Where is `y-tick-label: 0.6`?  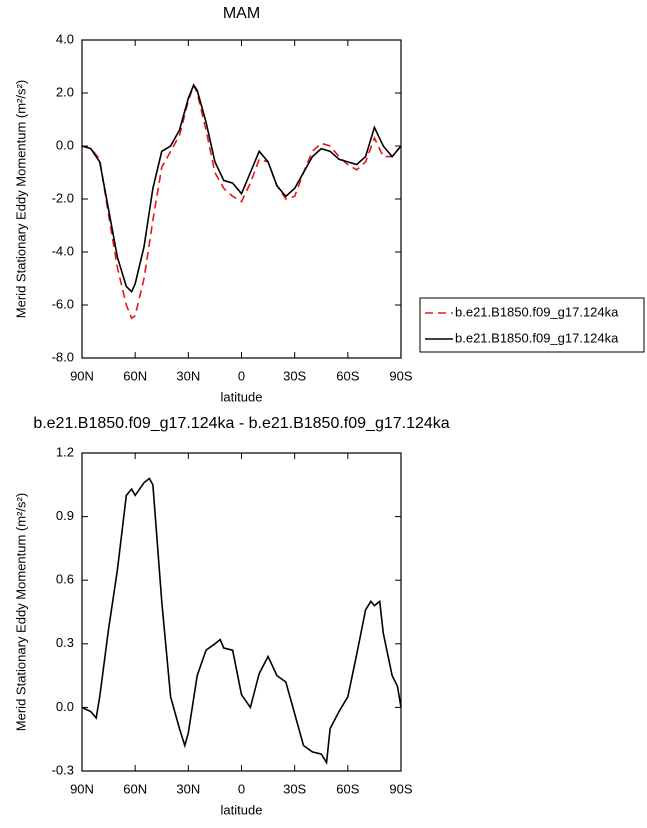 y-tick-label: 0.6 is located at coordinates (65, 579).